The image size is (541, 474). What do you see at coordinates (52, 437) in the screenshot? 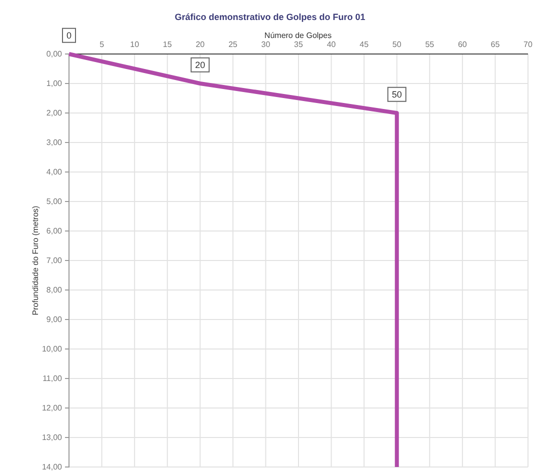
I see `y-tick-label: 13,00` at bounding box center [52, 437].